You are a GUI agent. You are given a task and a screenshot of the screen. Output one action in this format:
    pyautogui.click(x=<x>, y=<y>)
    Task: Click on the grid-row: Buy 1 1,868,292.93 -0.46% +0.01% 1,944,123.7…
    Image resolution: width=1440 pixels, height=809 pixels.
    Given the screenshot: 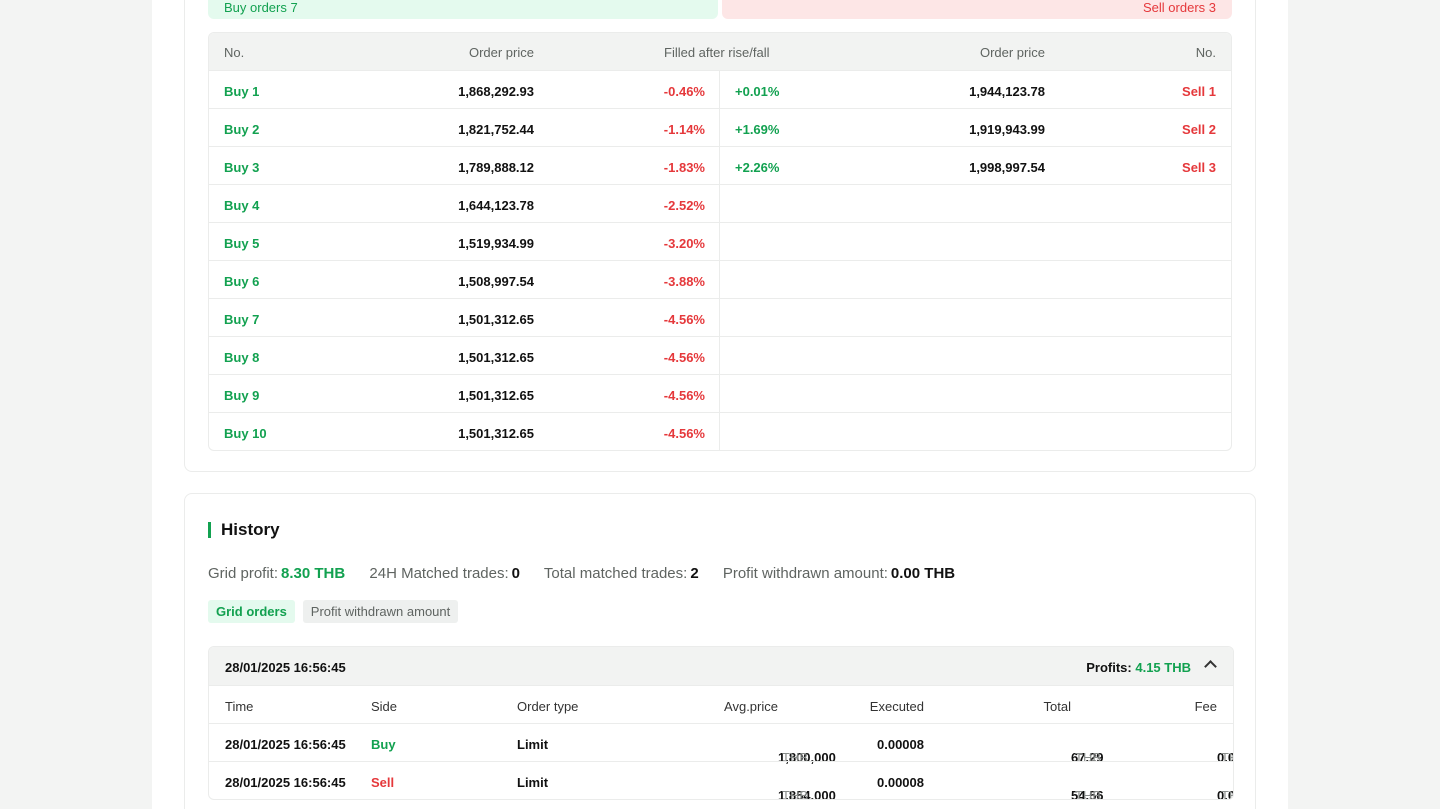 What is the action you would take?
    pyautogui.click(x=720, y=89)
    